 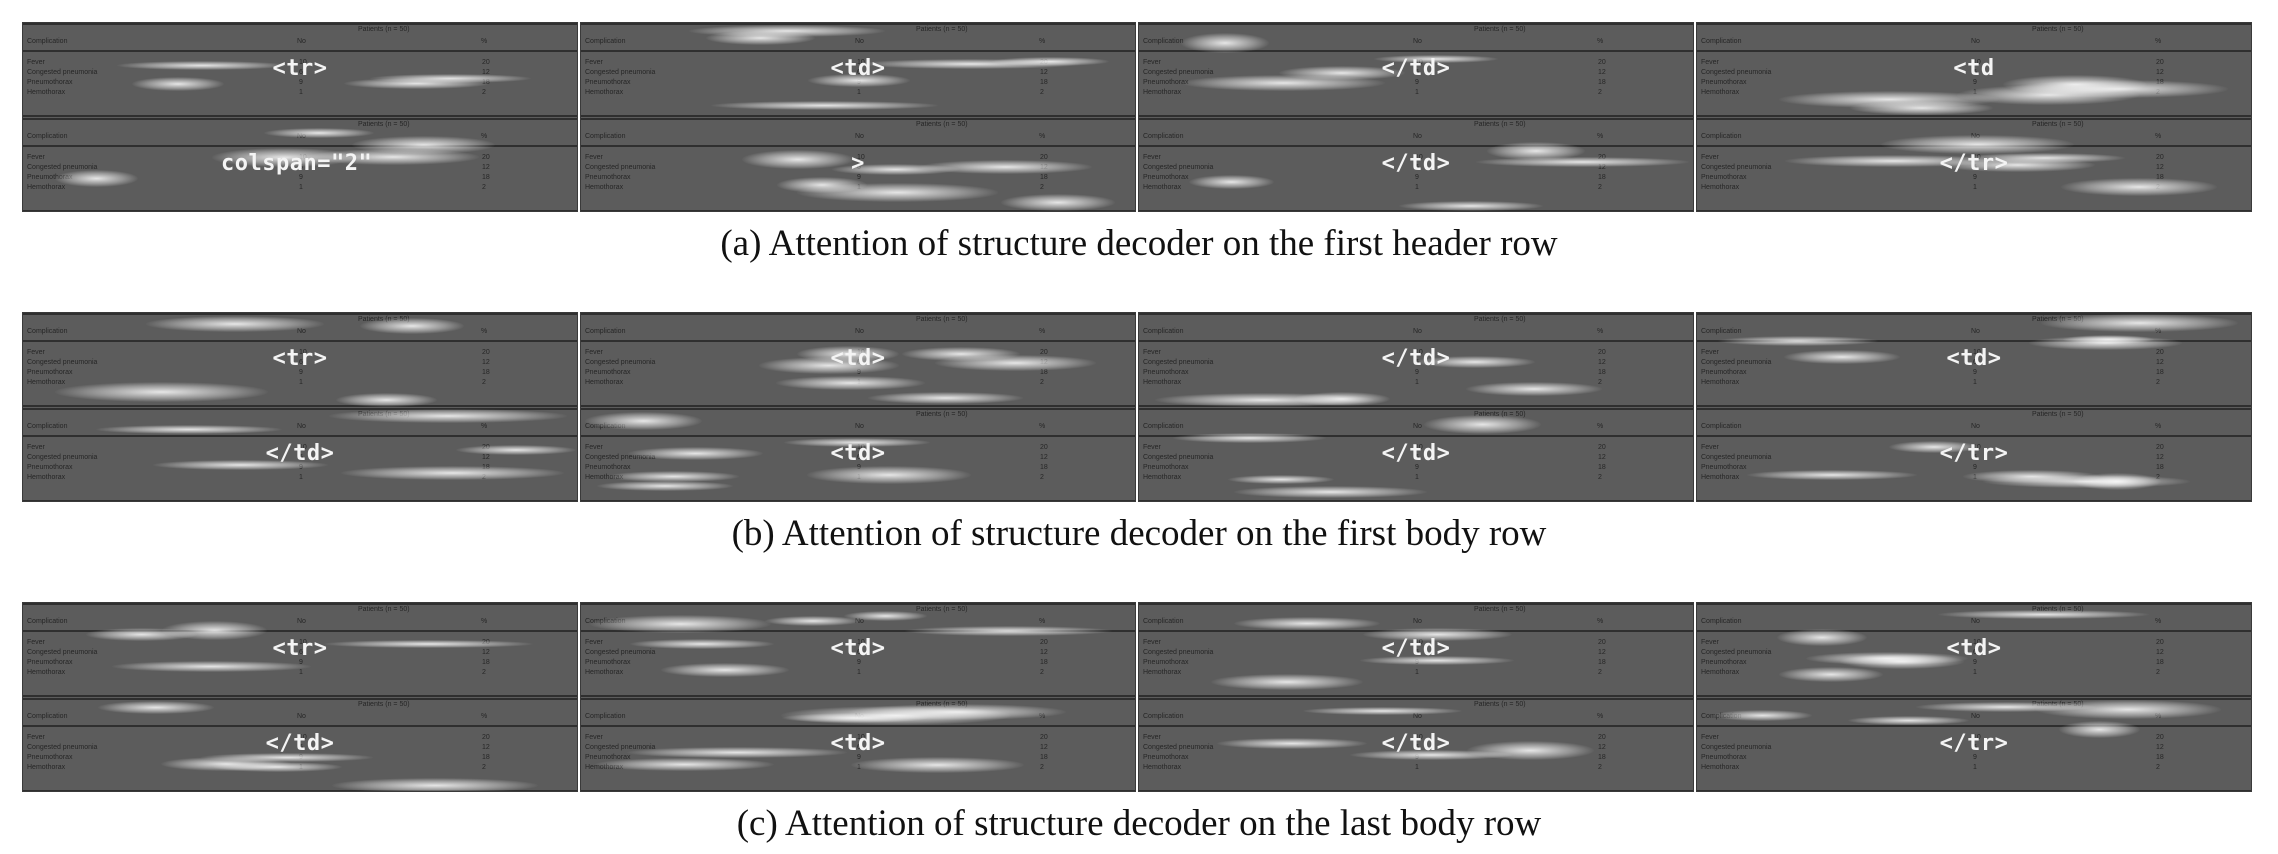 I want to click on structure-token-label: >, so click(x=858, y=163).